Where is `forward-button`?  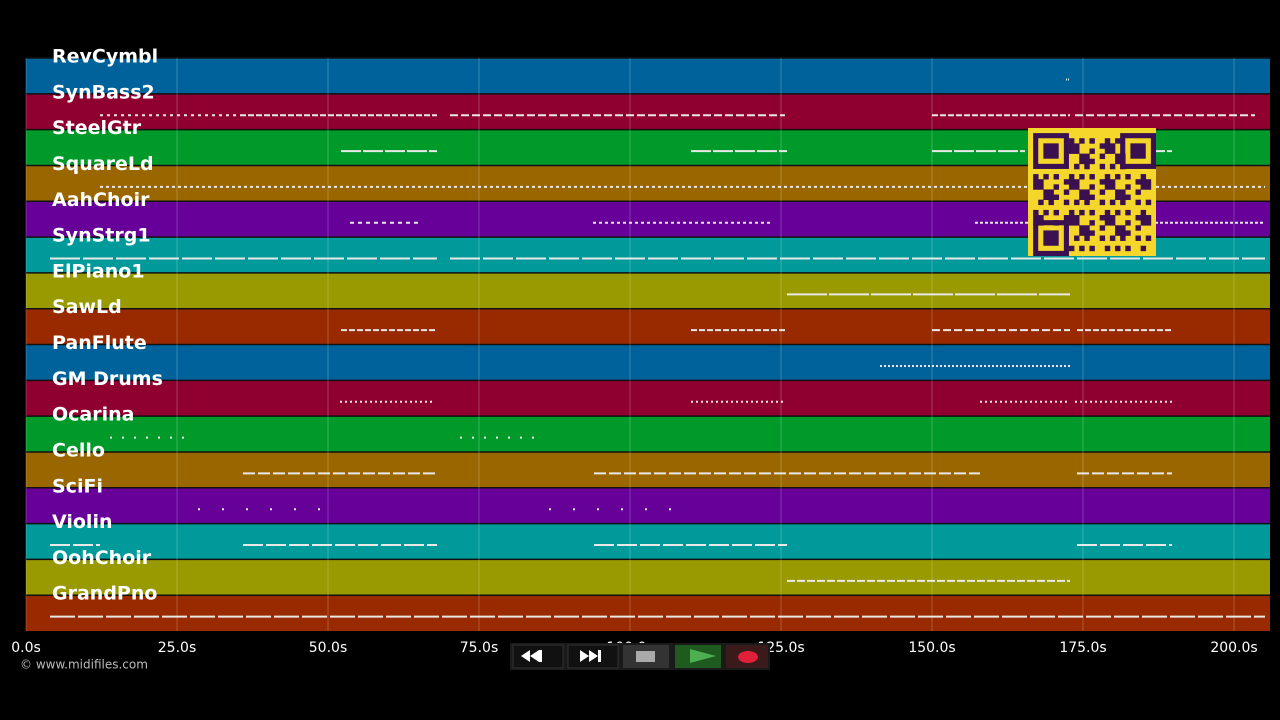 forward-button is located at coordinates (593, 656).